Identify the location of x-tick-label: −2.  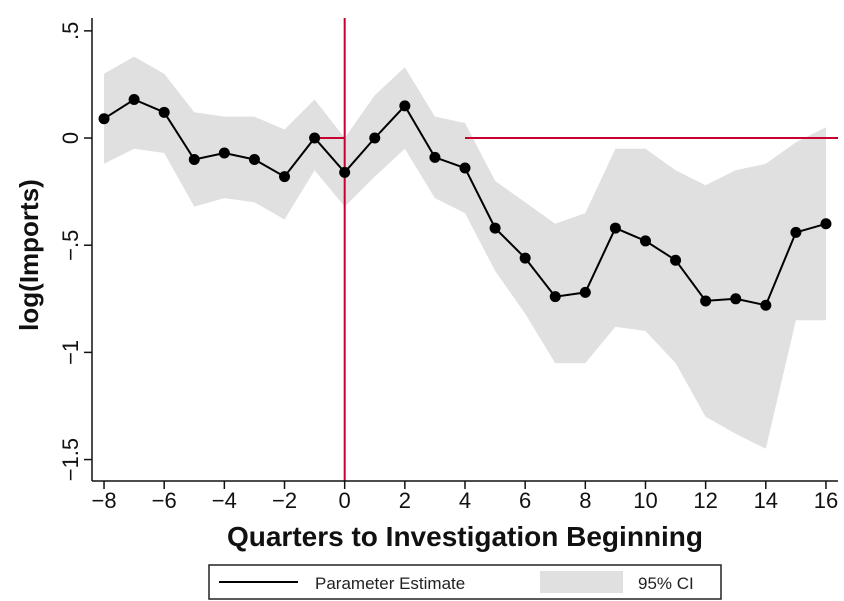
(284, 500).